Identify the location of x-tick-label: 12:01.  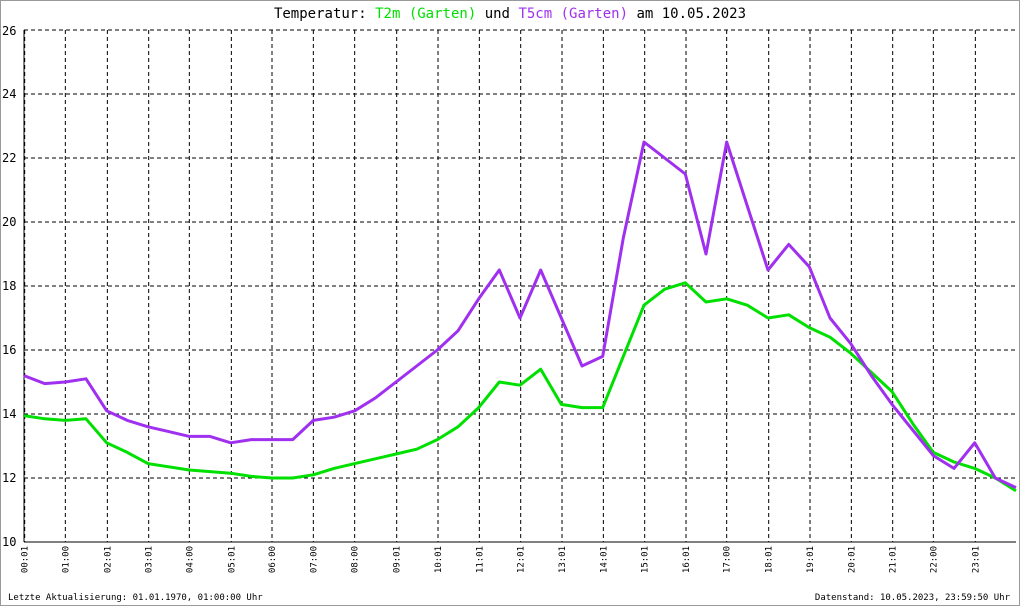
(522, 559).